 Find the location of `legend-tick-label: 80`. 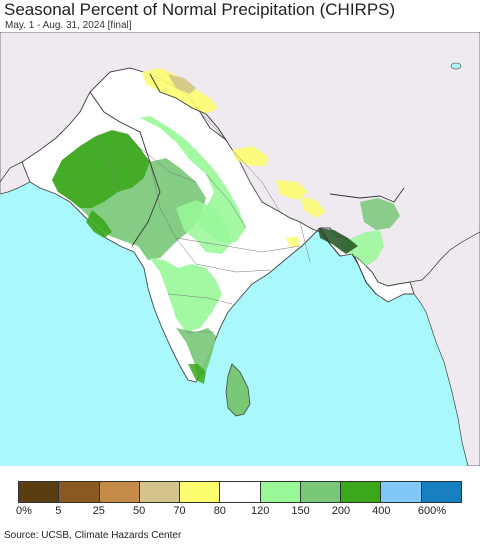

legend-tick-label: 80 is located at coordinates (219, 511).